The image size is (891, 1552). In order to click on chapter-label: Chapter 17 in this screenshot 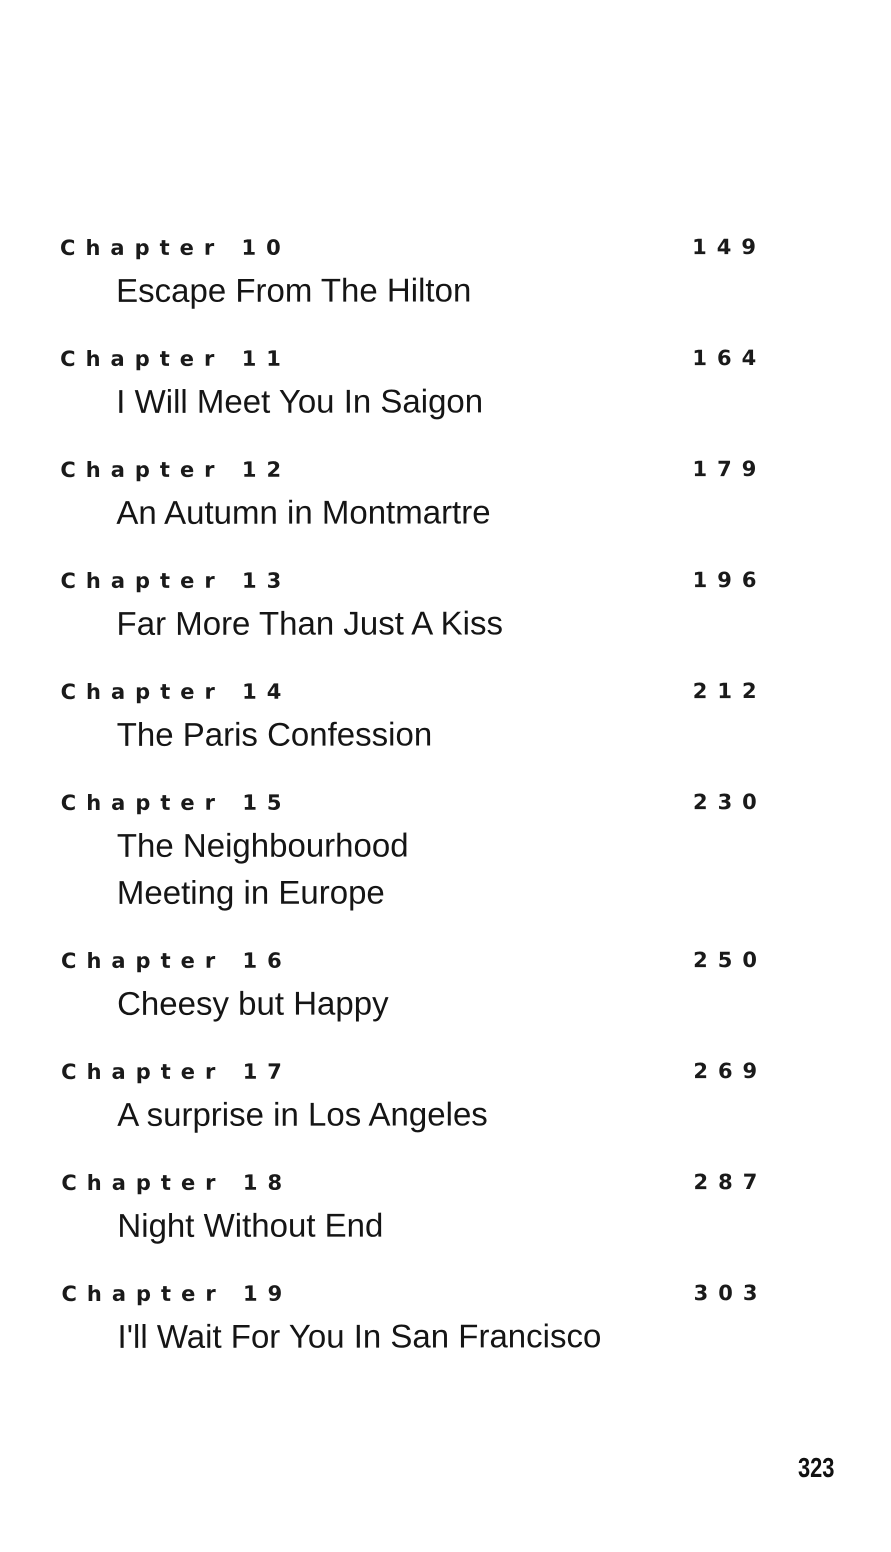, I will do `click(176, 1071)`.